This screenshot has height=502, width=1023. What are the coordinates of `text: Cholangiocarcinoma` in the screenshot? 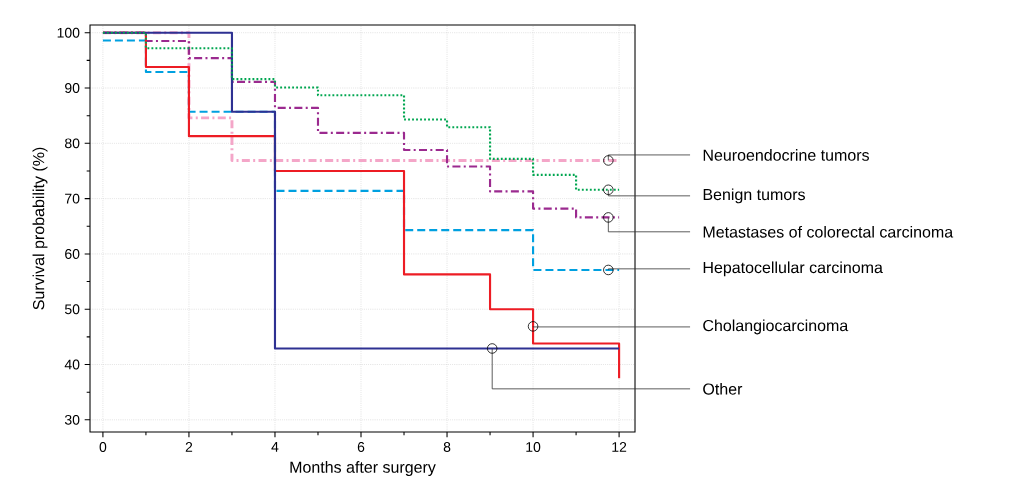 It's located at (776, 327).